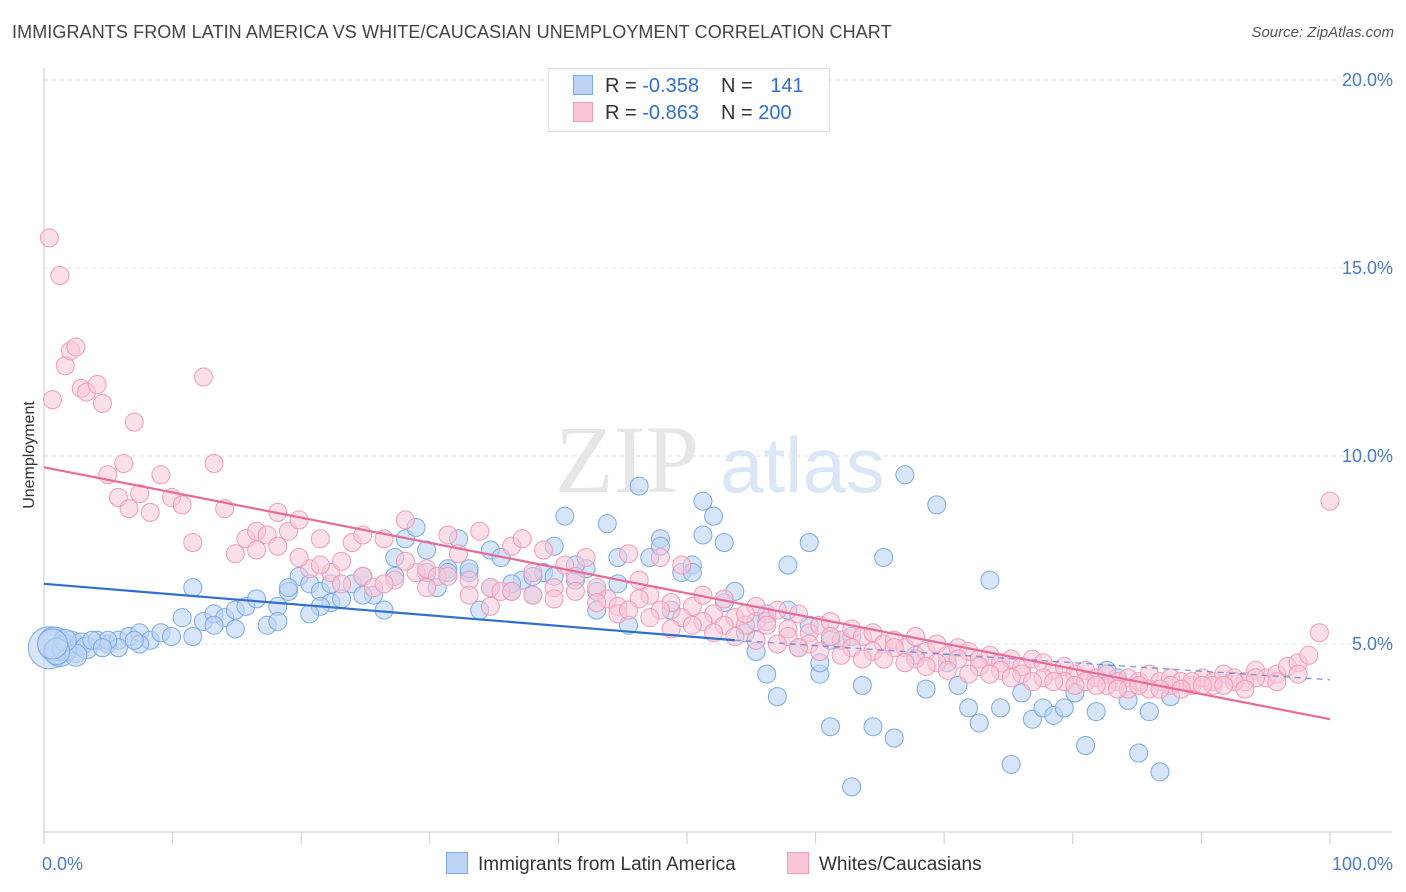  What do you see at coordinates (670, 86) in the screenshot?
I see `legend-r-value: -0.358` at bounding box center [670, 86].